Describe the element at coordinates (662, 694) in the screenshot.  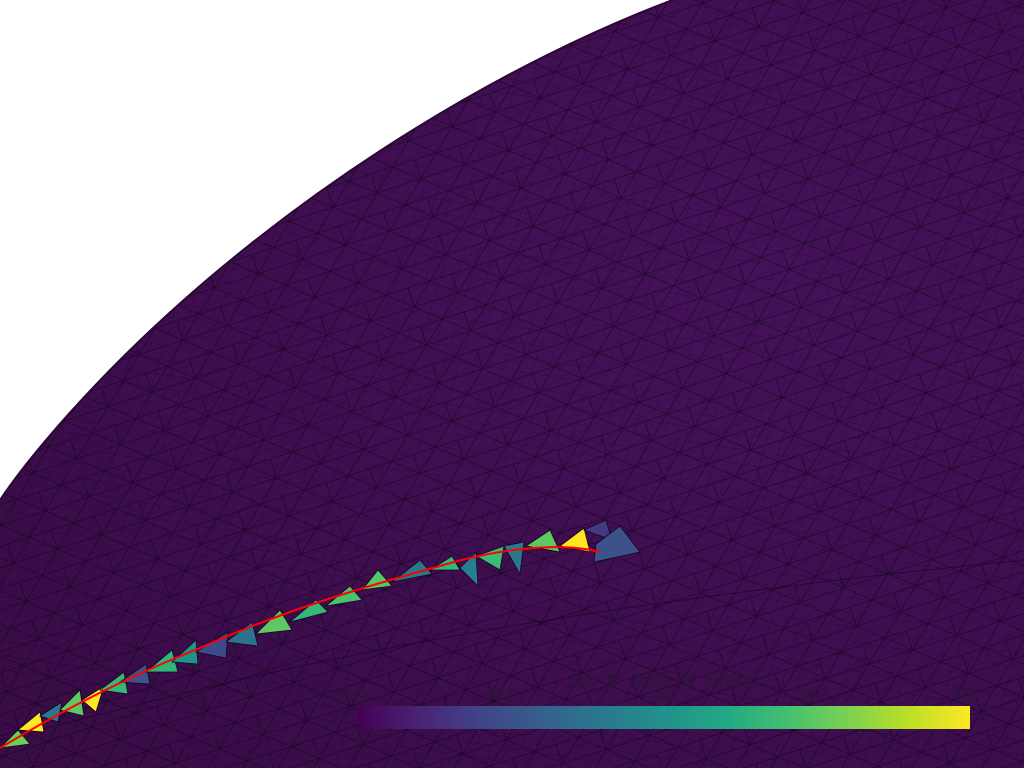
I see `colorbar-tick-2: 138` at that location.